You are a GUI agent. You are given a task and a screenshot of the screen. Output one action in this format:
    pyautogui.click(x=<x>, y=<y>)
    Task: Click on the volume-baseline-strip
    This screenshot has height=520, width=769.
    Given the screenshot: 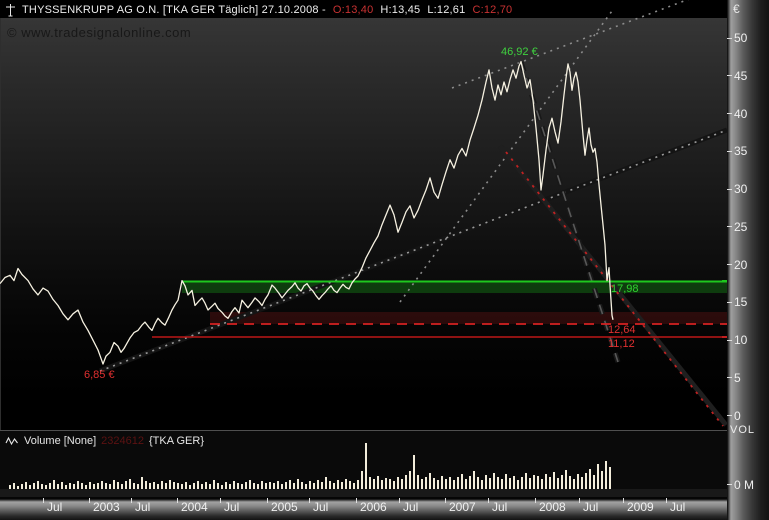 What is the action you would take?
    pyautogui.click(x=363, y=493)
    